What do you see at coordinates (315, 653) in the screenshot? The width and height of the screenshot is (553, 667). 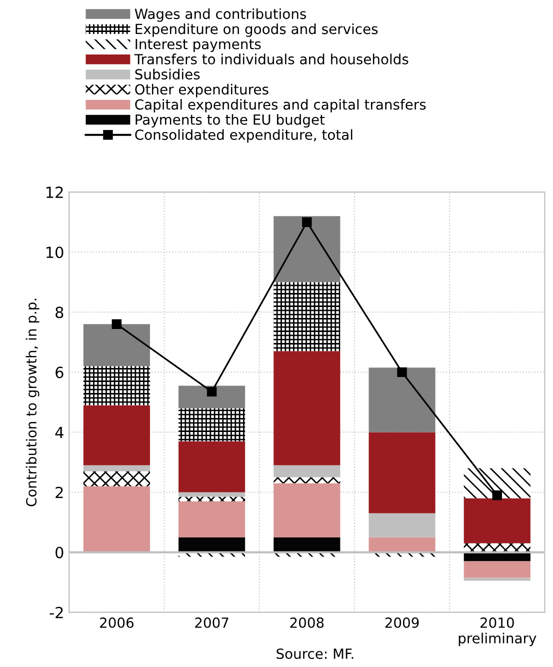 I see `source-note: Source: MF.` at bounding box center [315, 653].